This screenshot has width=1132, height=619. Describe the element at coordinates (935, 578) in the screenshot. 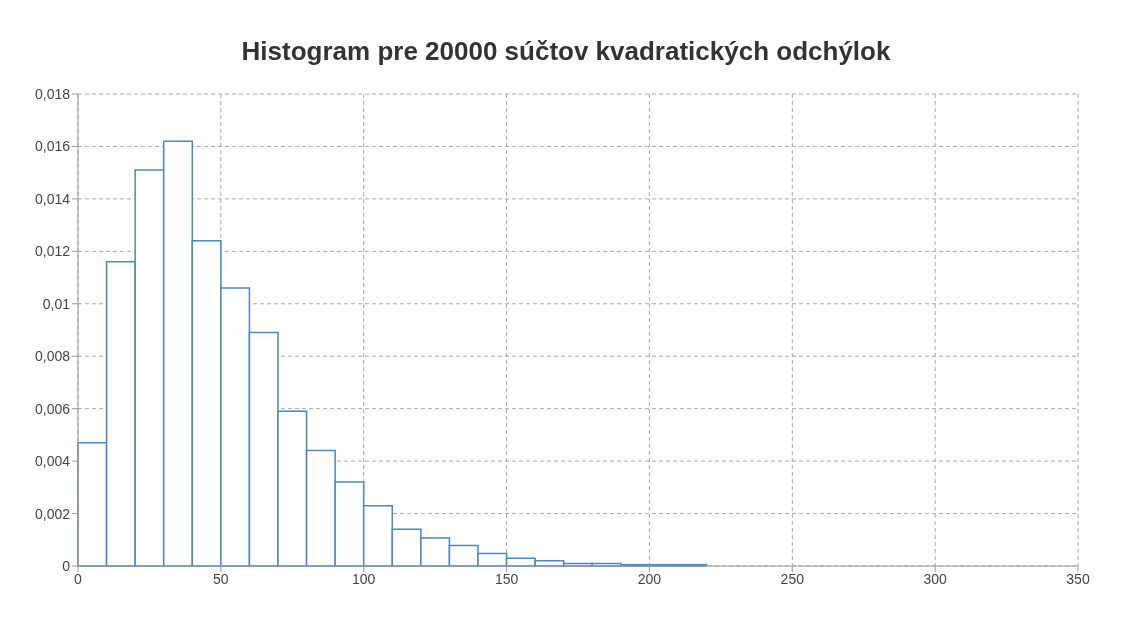

I see `x-tick-label: 300` at that location.